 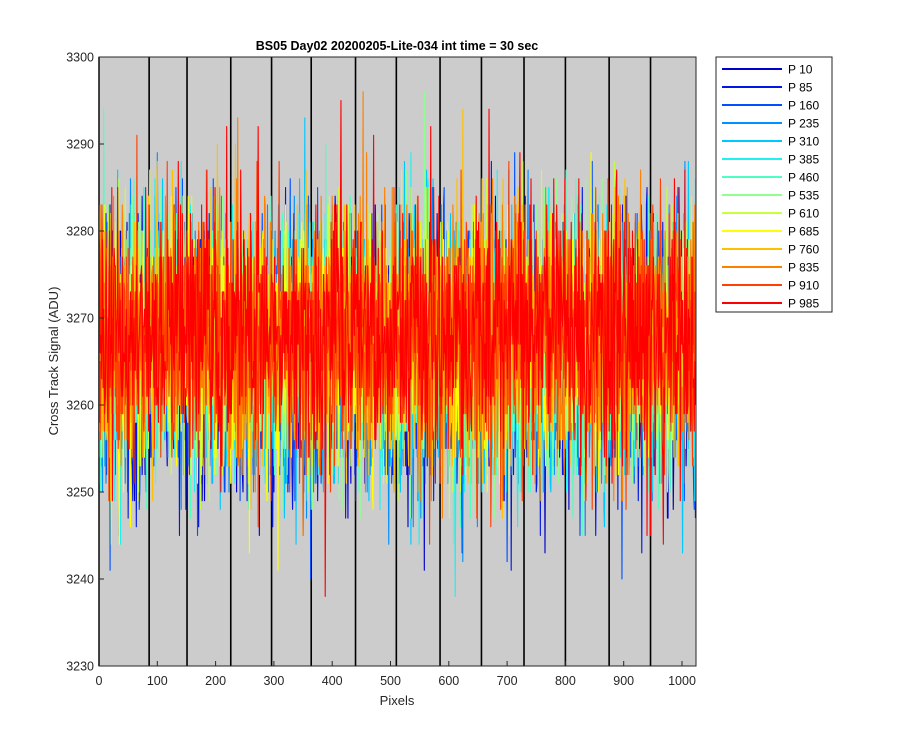 I want to click on legend-label: P 385, so click(x=803, y=160).